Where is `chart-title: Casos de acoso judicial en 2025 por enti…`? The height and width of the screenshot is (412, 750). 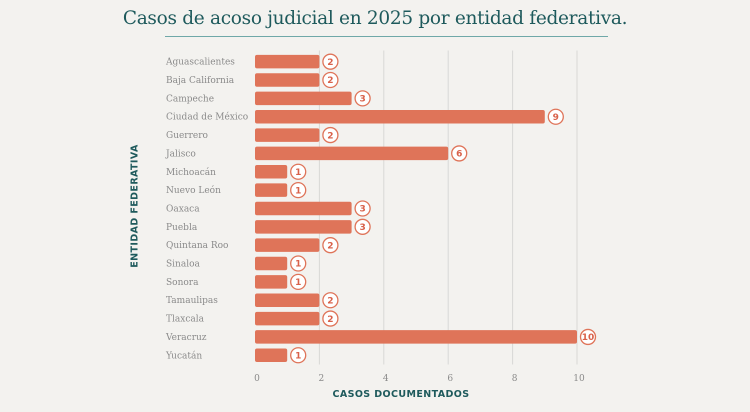 chart-title: Casos de acoso judicial en 2025 por enti… is located at coordinates (375, 18).